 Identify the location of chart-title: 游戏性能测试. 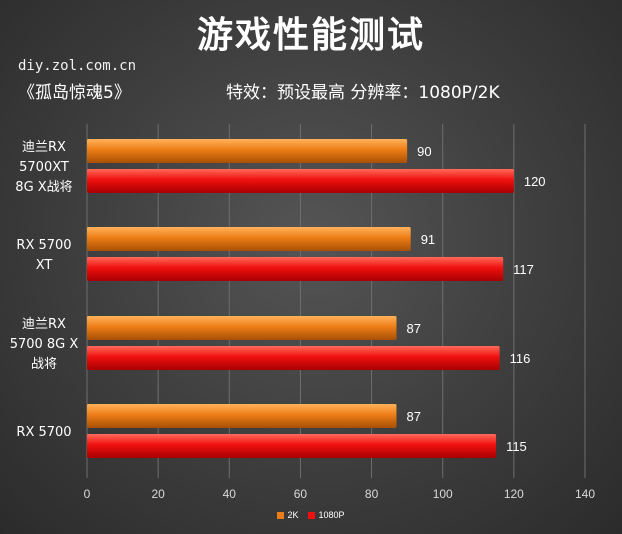
(310, 35).